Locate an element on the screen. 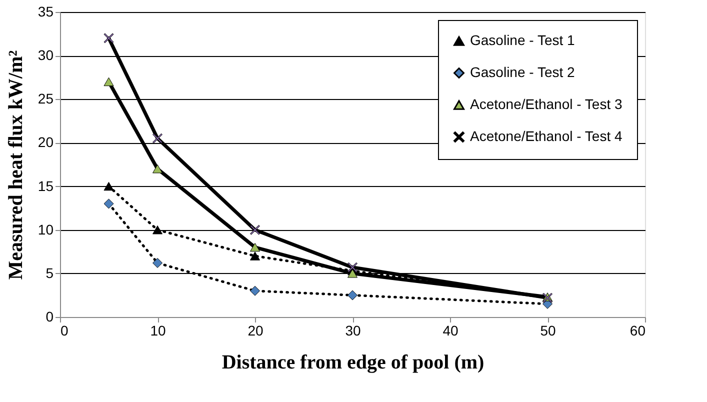 This screenshot has height=402, width=707. y-tick-label: 10 is located at coordinates (46, 229).